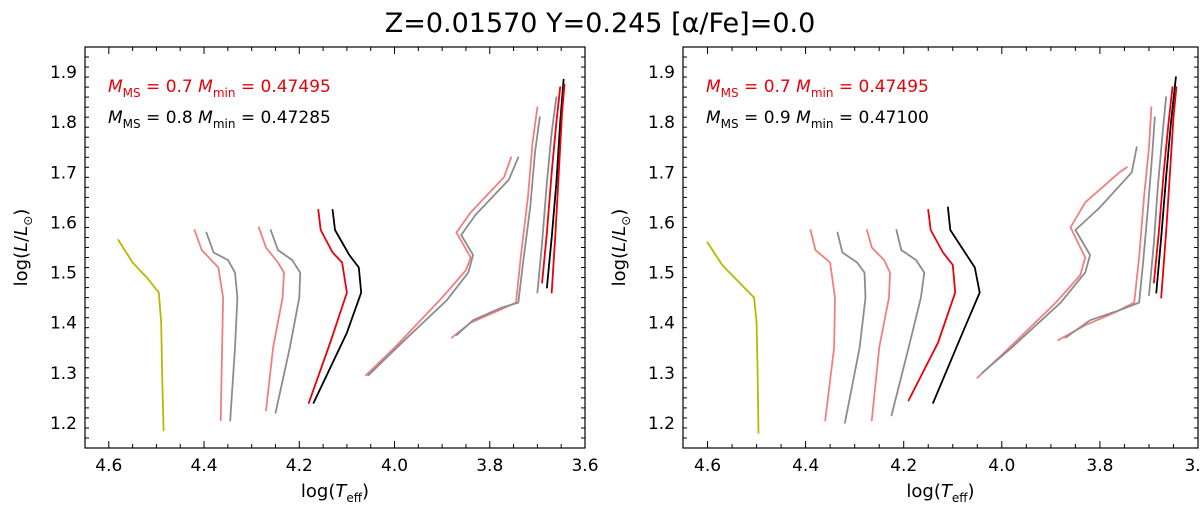 This screenshot has height=514, width=1200. Describe the element at coordinates (219, 119) in the screenshot. I see `legend-entry-black: MMS = 0.8 Mmin = 0.47285` at that location.